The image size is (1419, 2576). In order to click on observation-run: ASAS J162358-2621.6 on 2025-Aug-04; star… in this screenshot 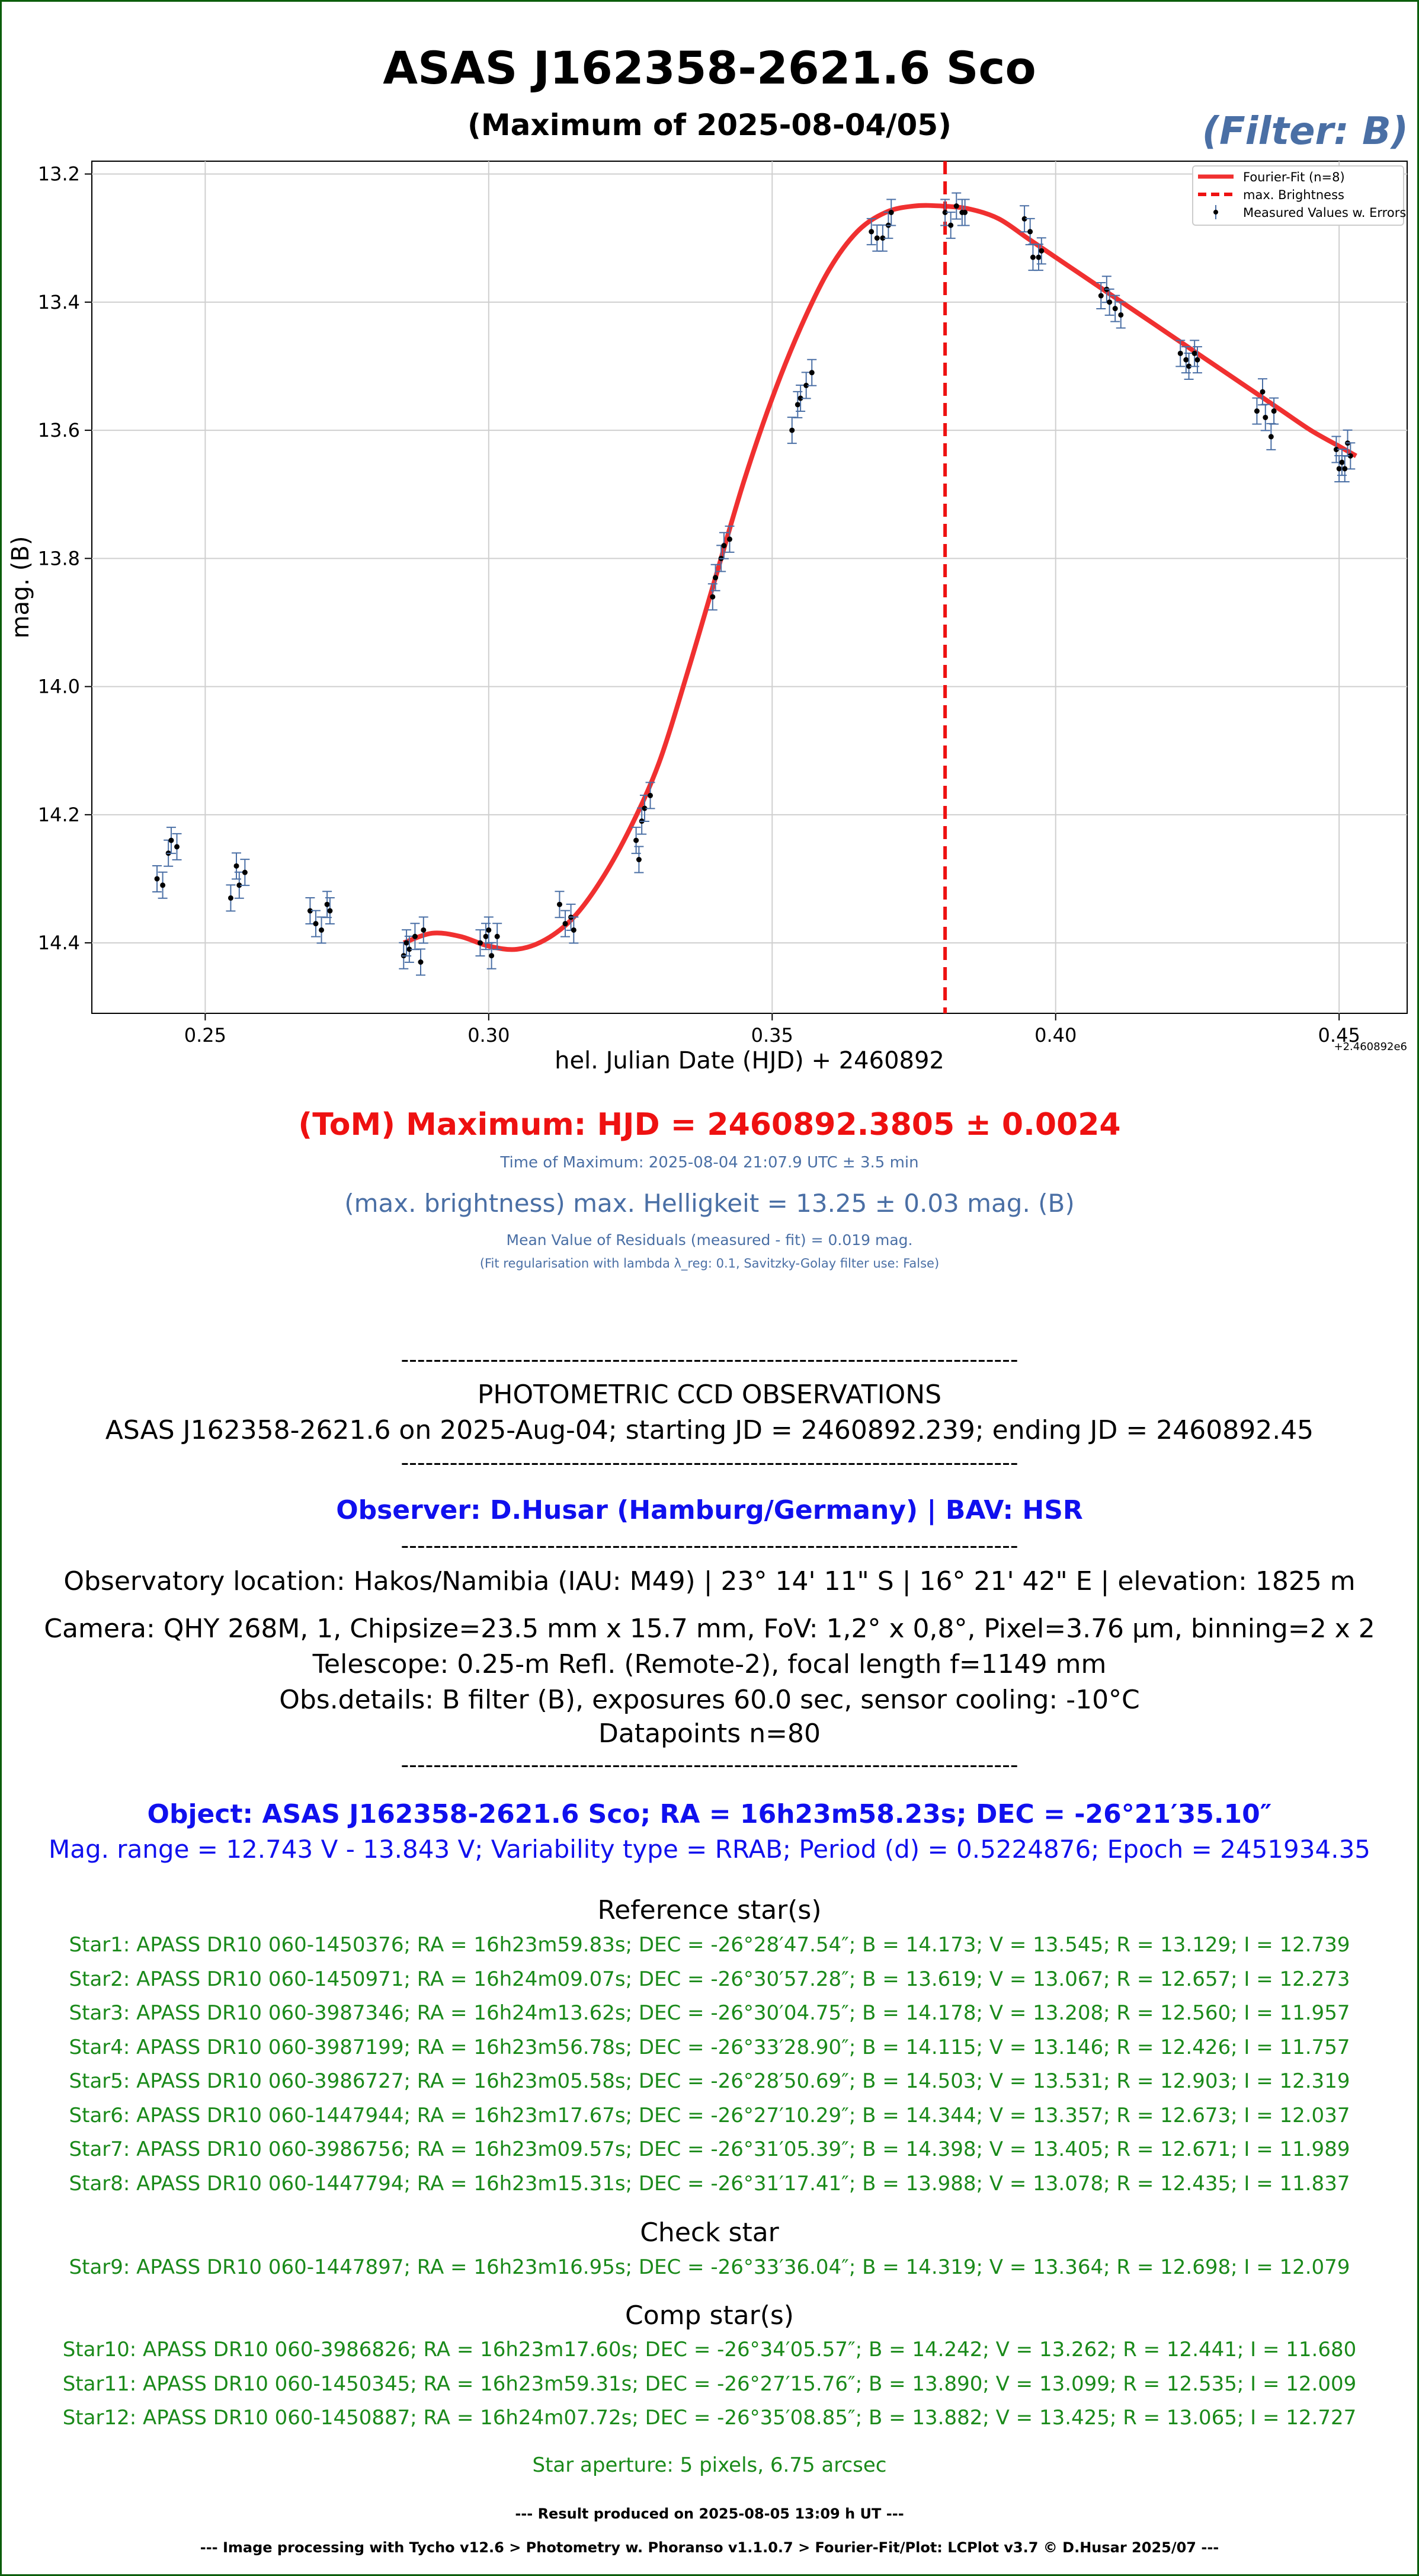, I will do `click(709, 1430)`.